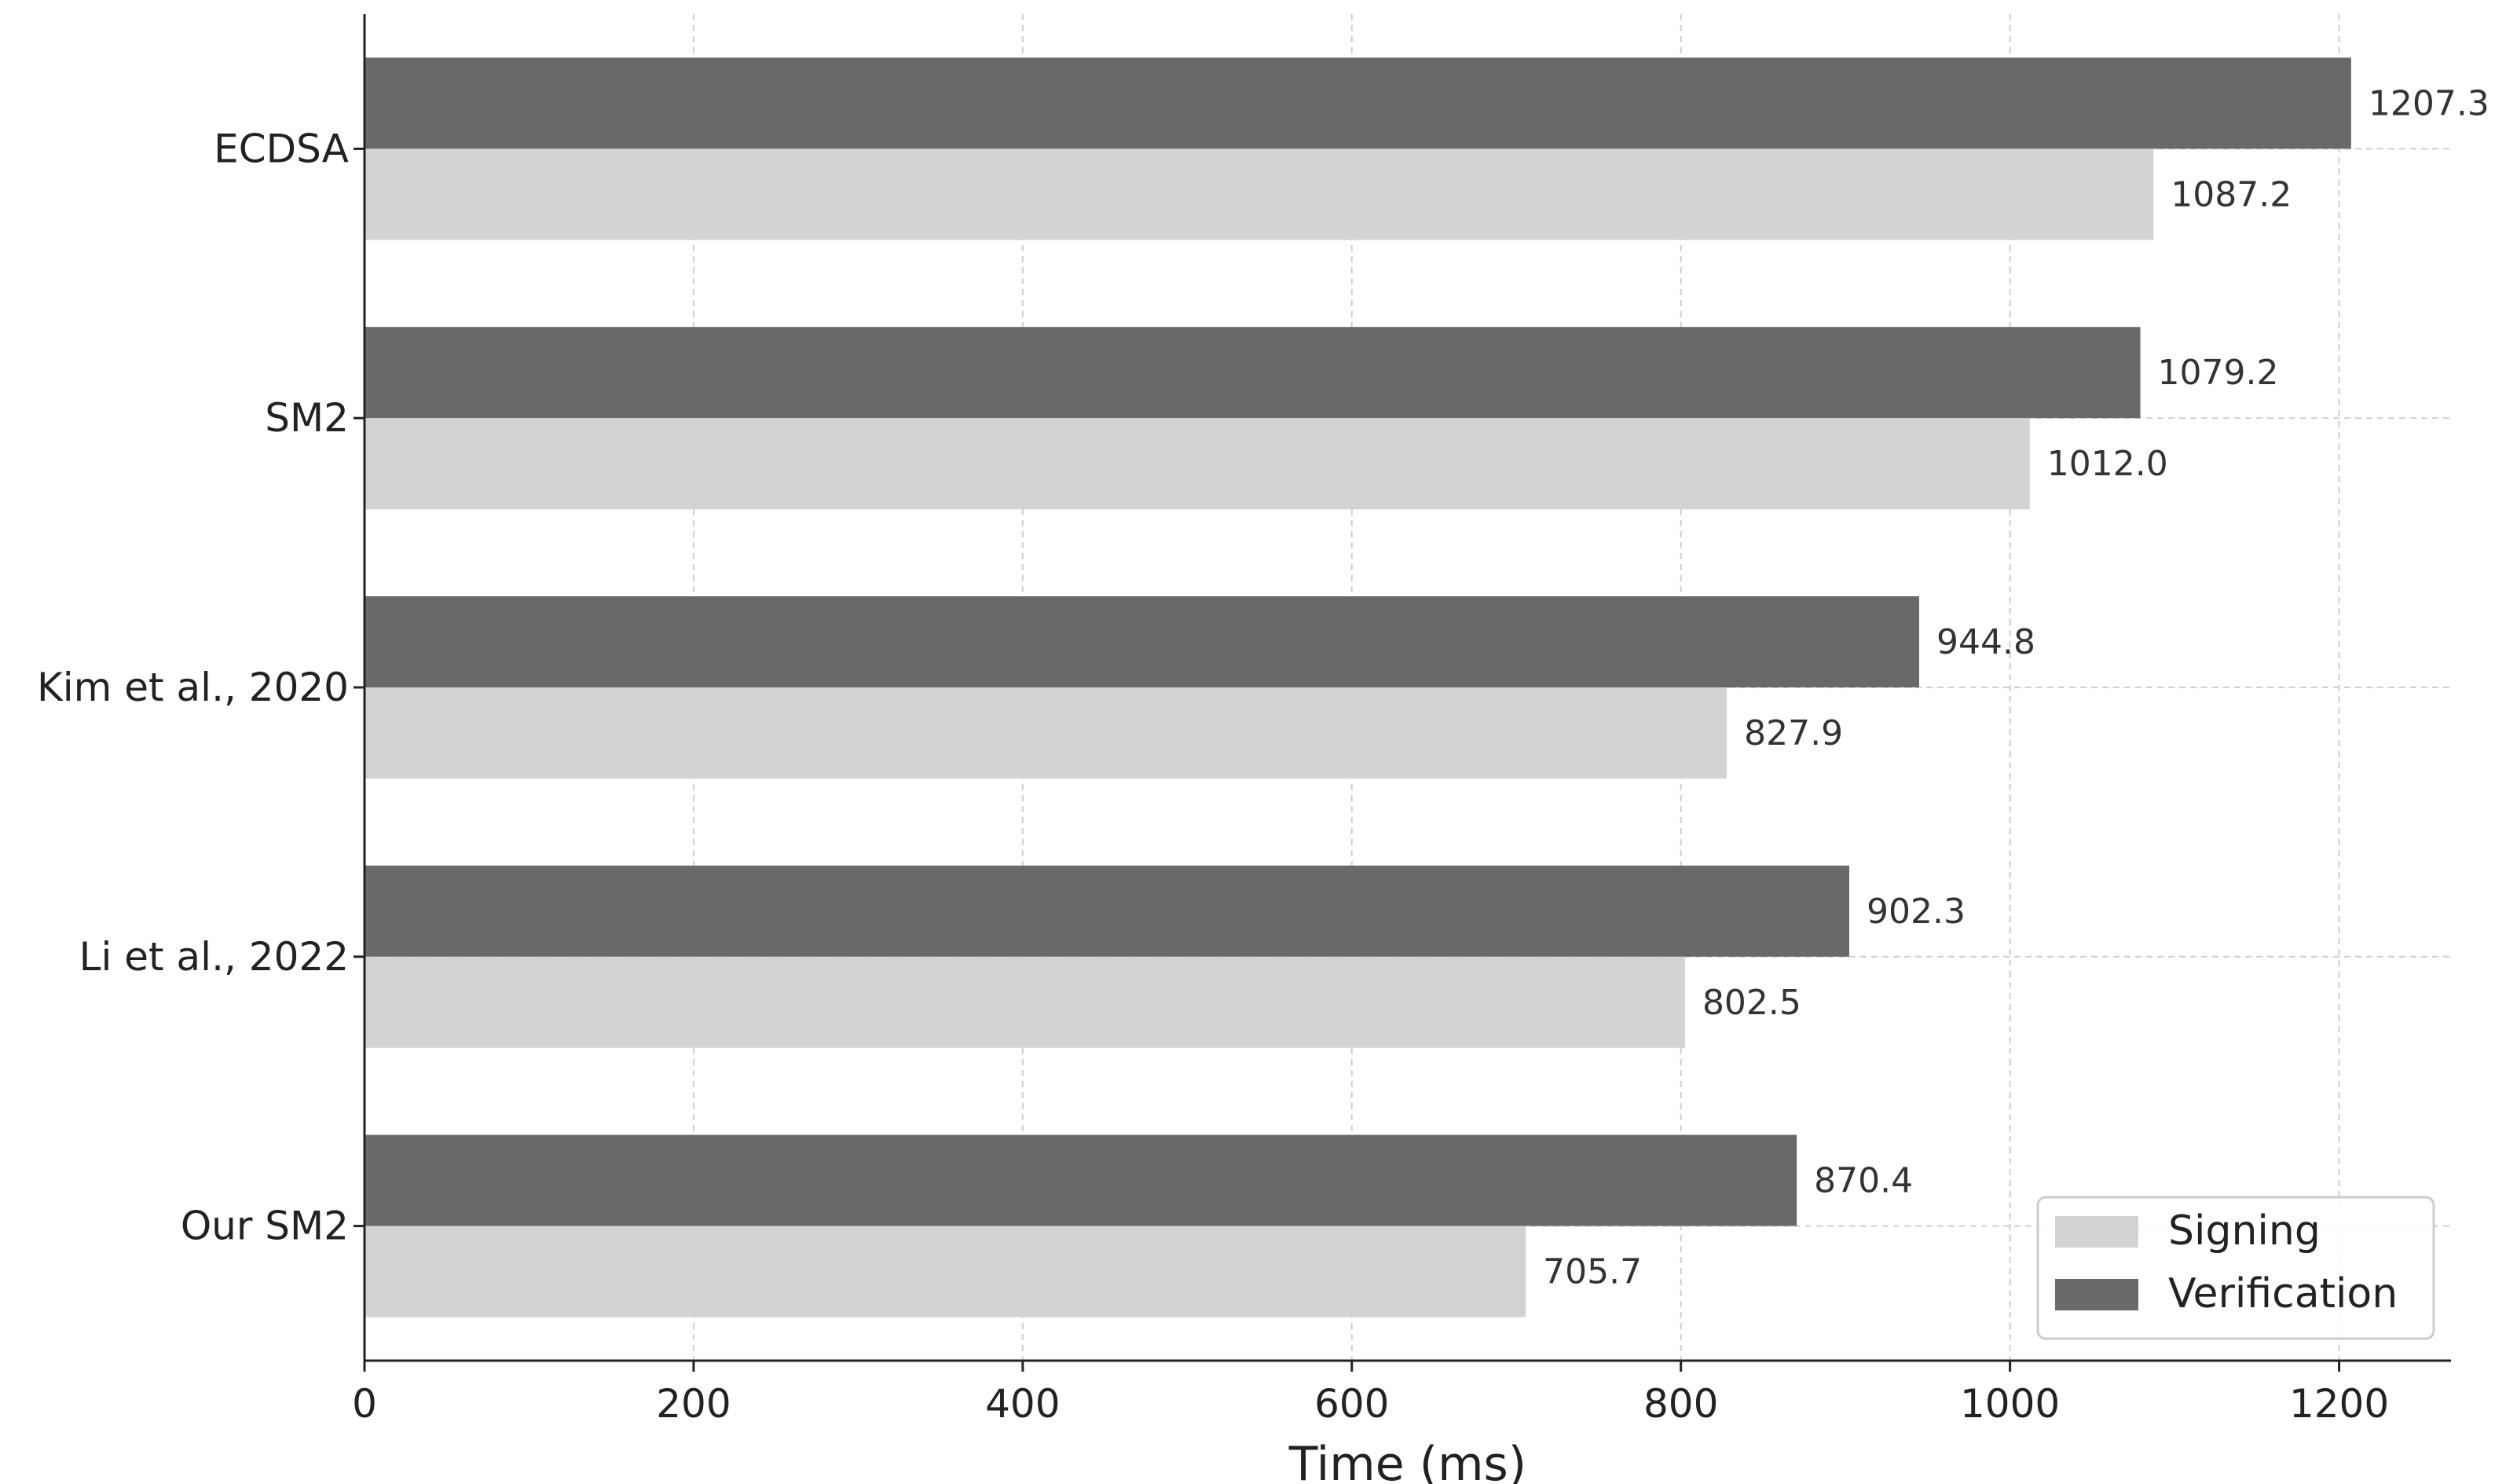 The image size is (2495, 1484). I want to click on verification-value-label: 870.4, so click(1864, 1181).